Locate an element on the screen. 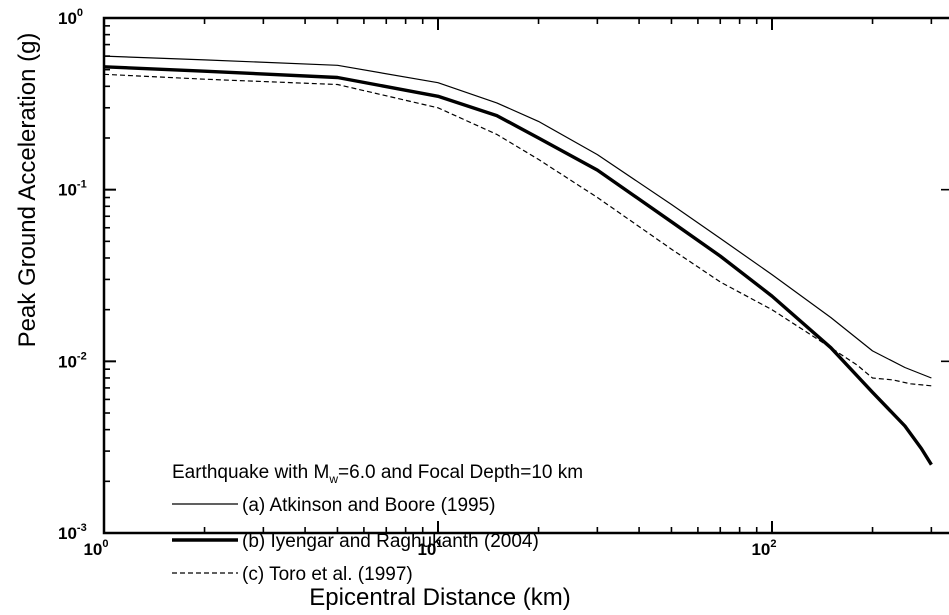 The image size is (949, 615). x-tick-label-exp: 0 is located at coordinates (105, 544).